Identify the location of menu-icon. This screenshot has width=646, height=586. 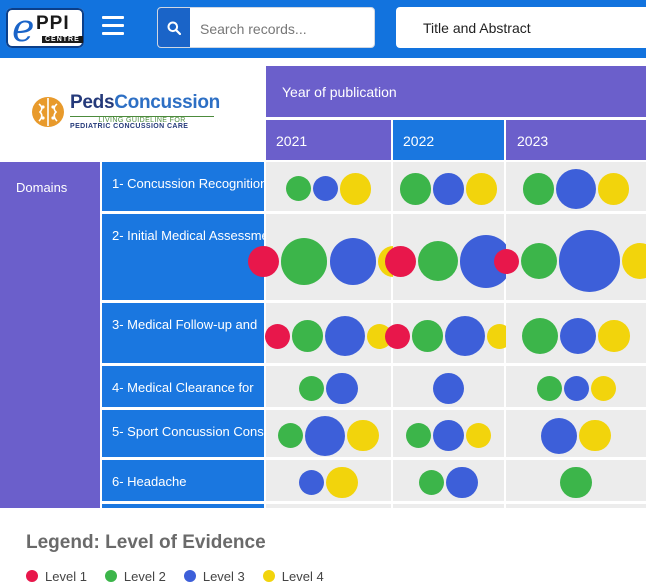
(113, 26).